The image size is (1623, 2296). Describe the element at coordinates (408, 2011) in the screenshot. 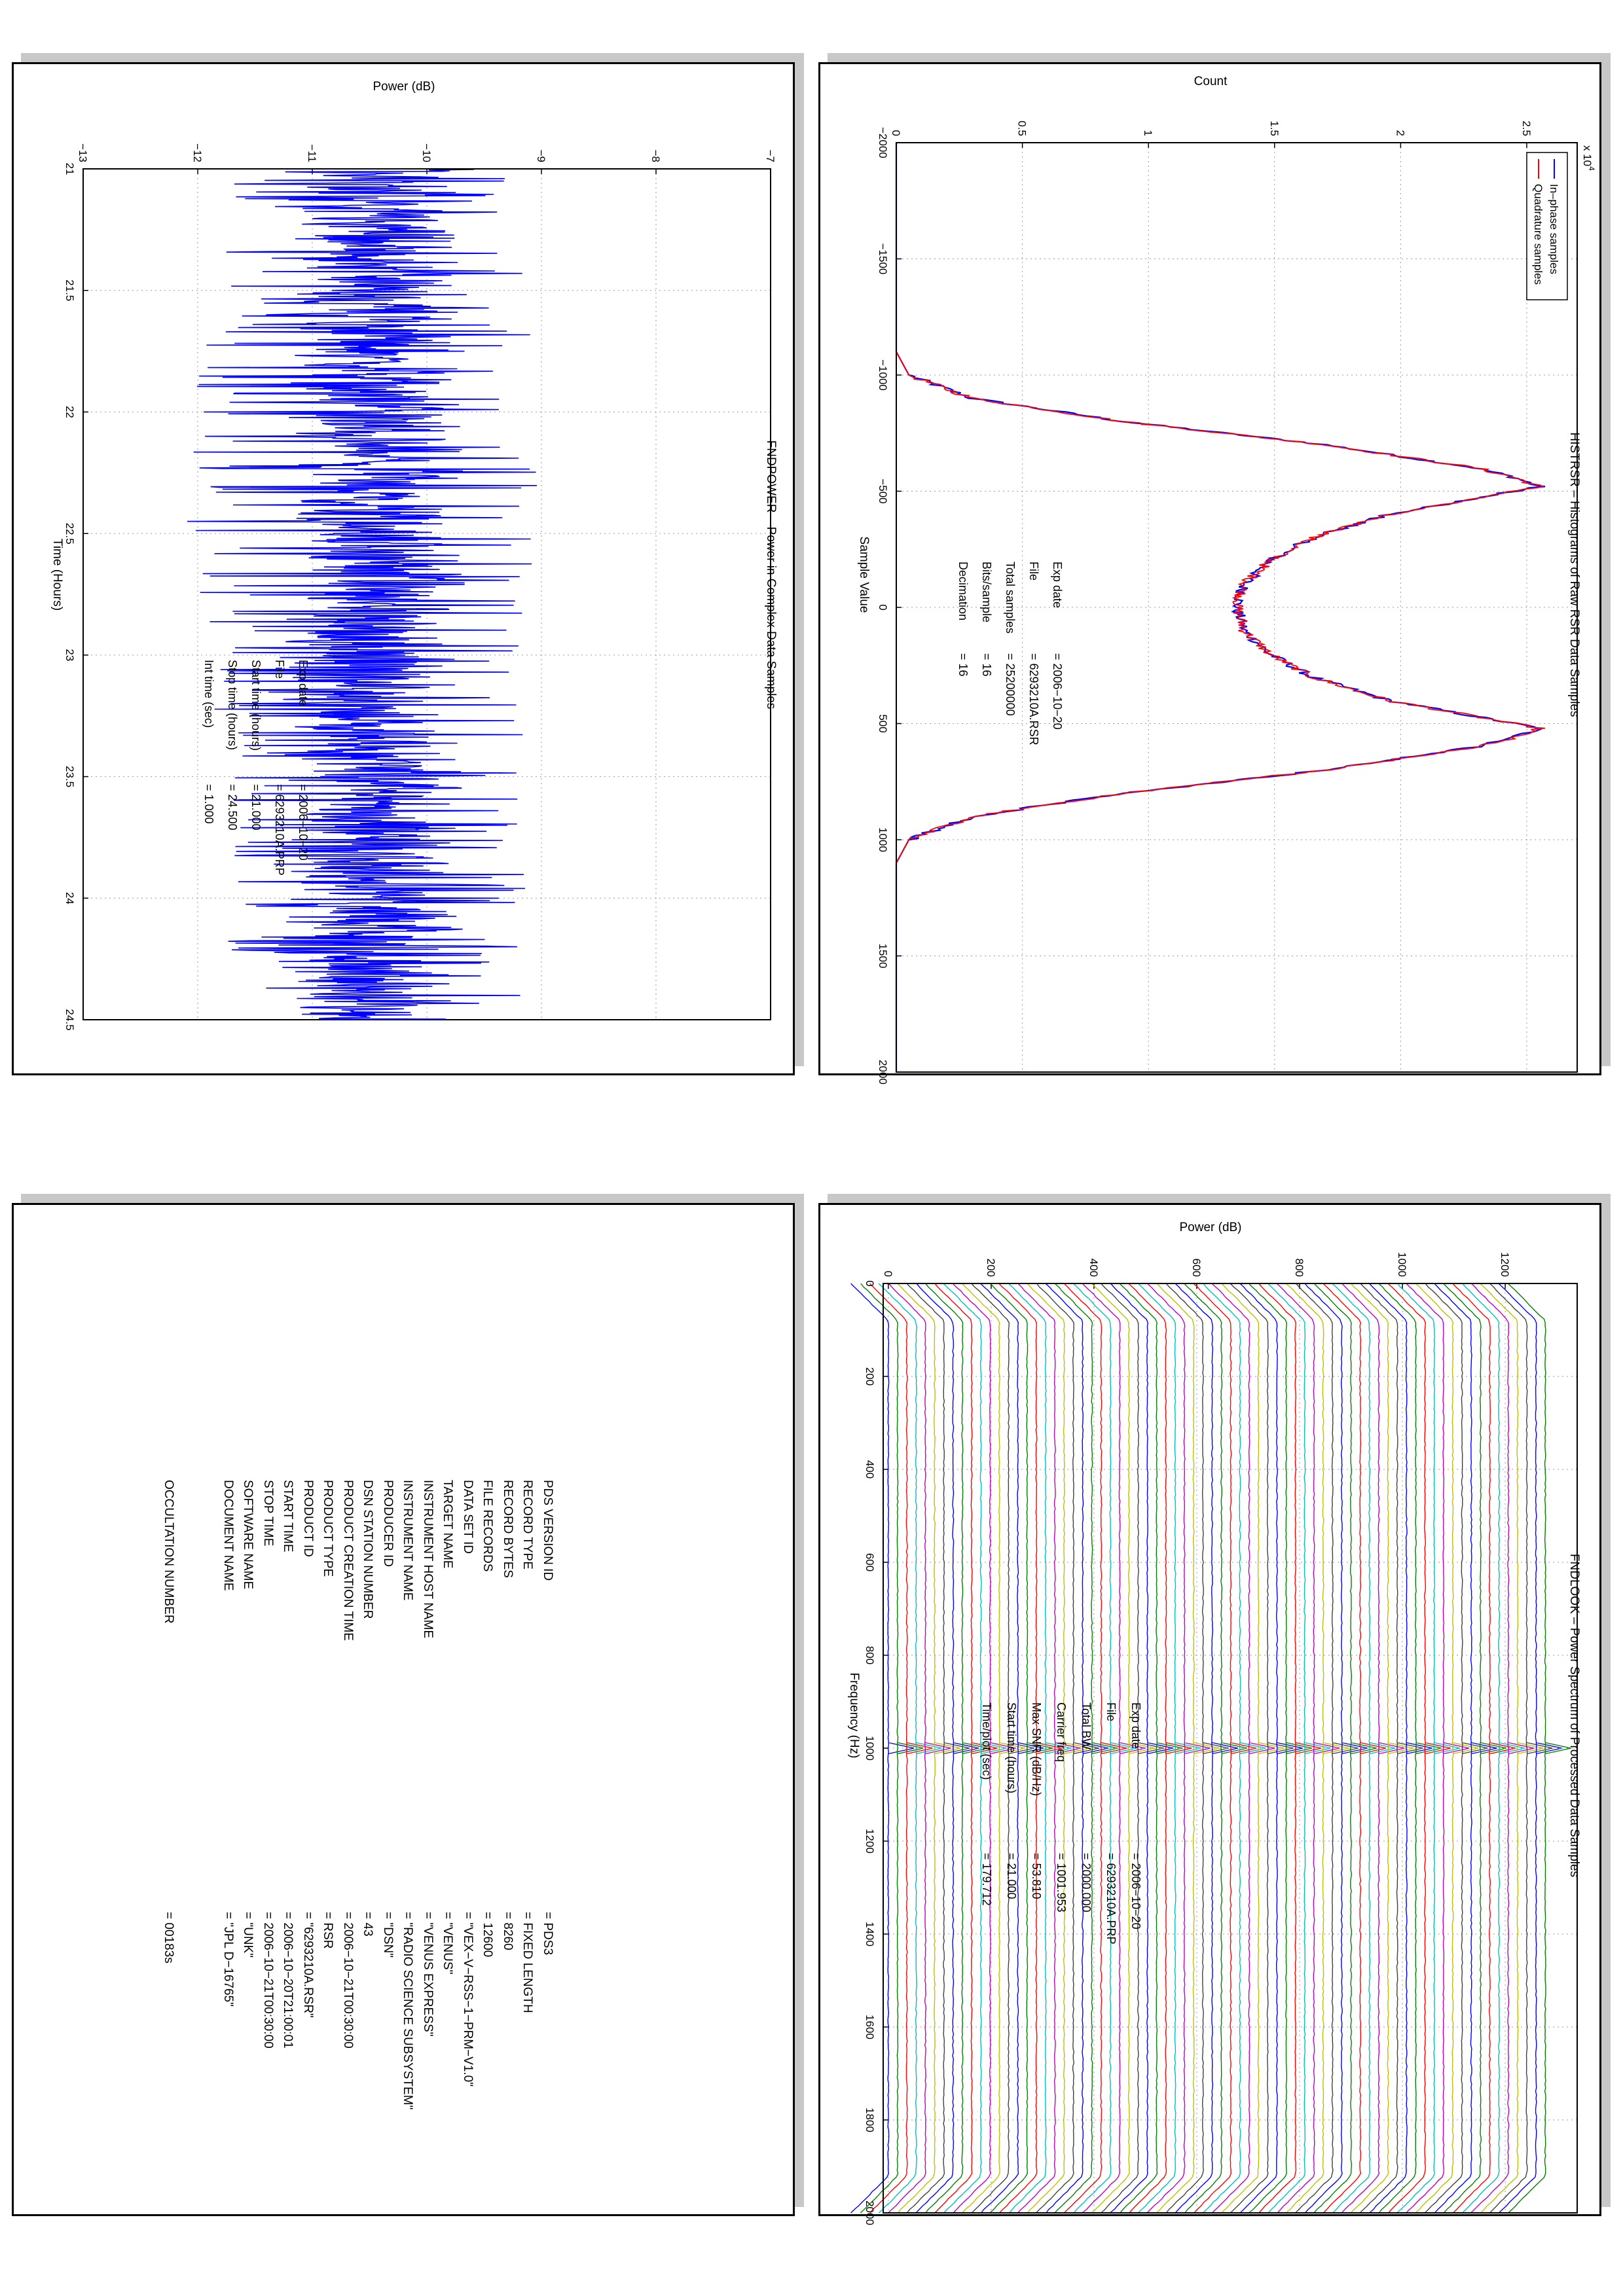

I see `label-field-value: = "RADIO SCIENCE SUBSYSTEM"` at that location.